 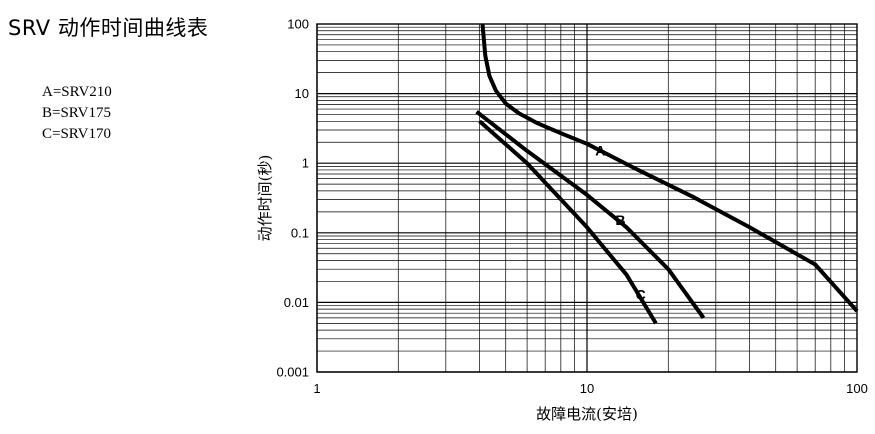 What do you see at coordinates (298, 24) in the screenshot?
I see `y-tick-label: 100` at bounding box center [298, 24].